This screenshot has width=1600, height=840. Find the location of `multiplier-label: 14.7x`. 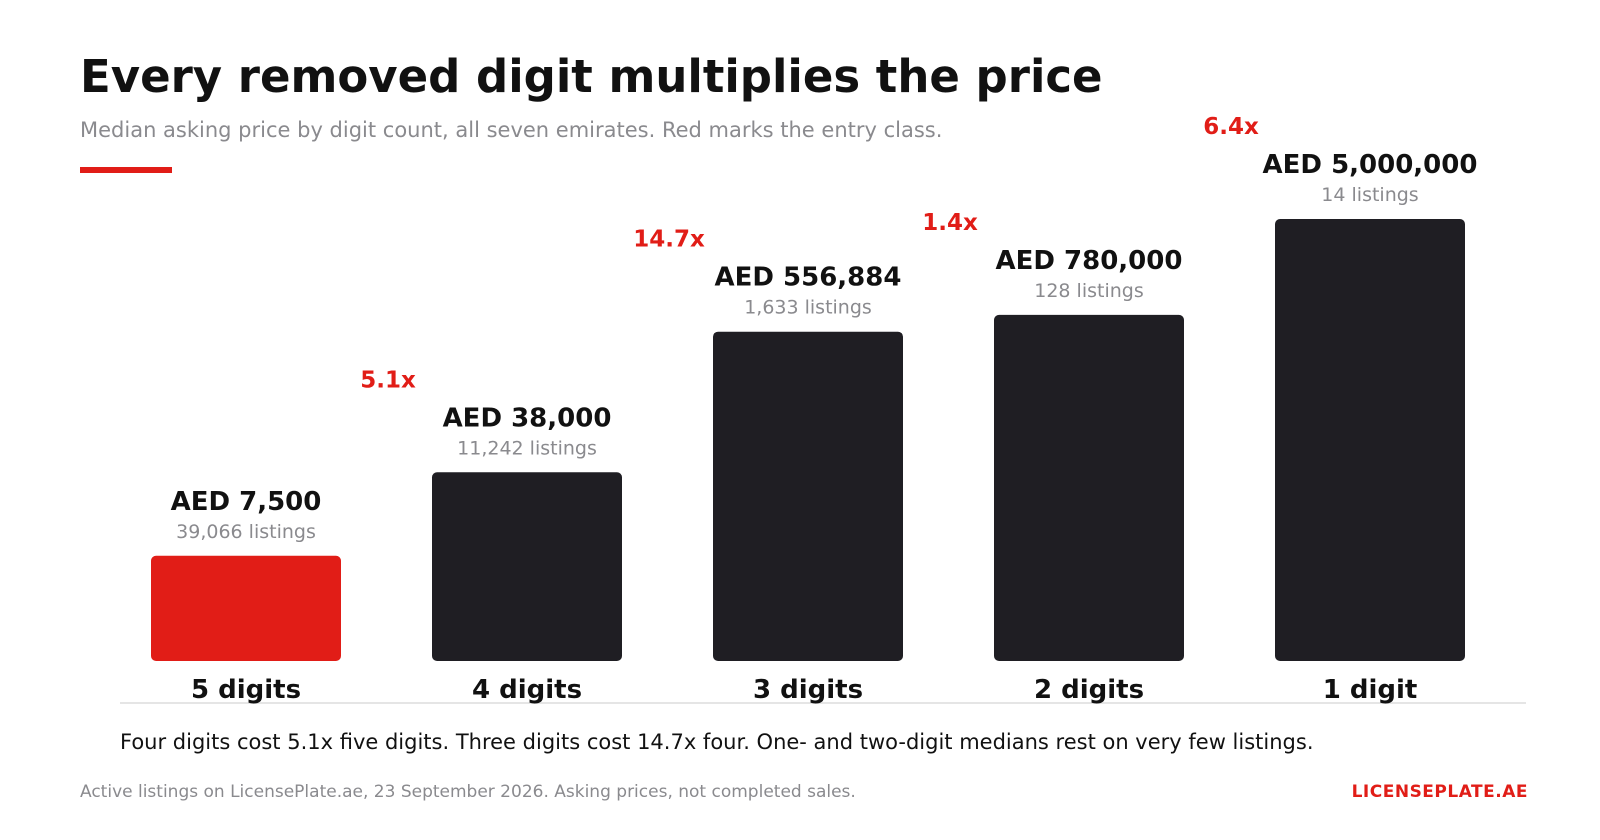

multiplier-label: 14.7x is located at coordinates (669, 240).